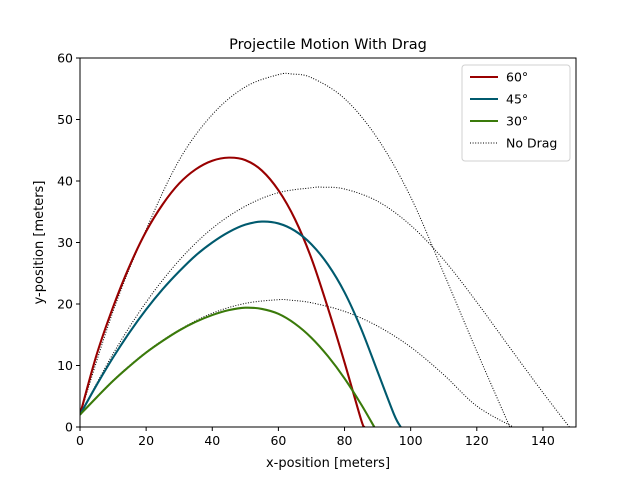 The width and height of the screenshot is (640, 480). Describe the element at coordinates (543, 440) in the screenshot. I see `x-tick-label: 140` at that location.